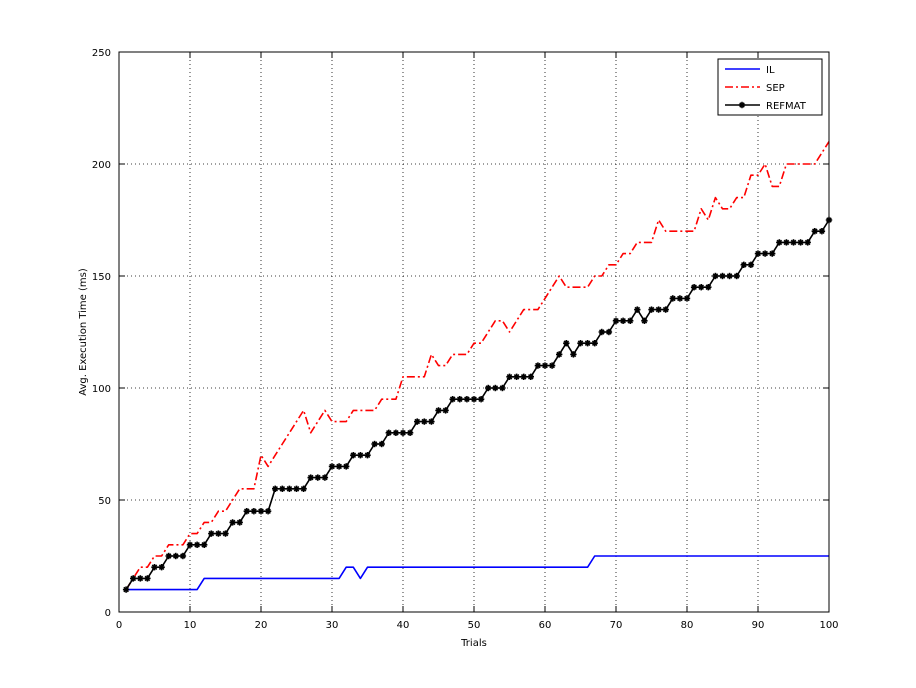 The image size is (916, 688). What do you see at coordinates (474, 625) in the screenshot?
I see `x-tick-label: 50` at bounding box center [474, 625].